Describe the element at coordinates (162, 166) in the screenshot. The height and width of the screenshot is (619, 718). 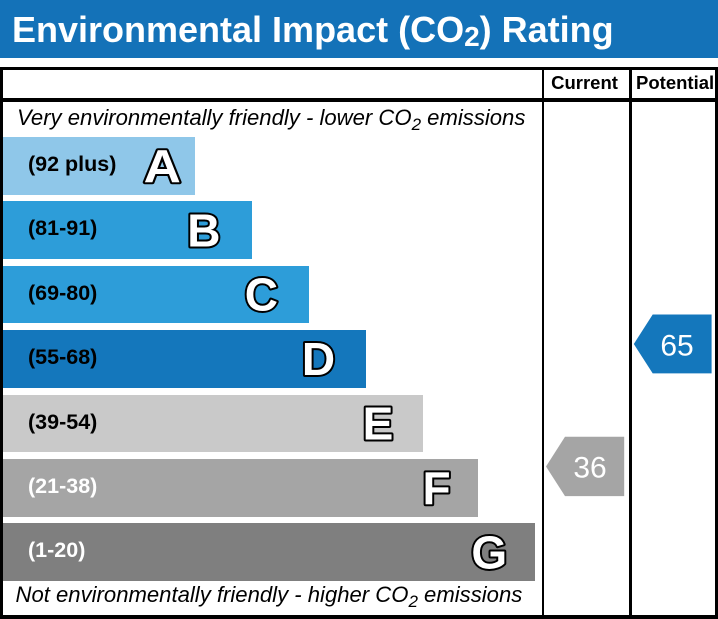
I see `svg-text: A` at that location.